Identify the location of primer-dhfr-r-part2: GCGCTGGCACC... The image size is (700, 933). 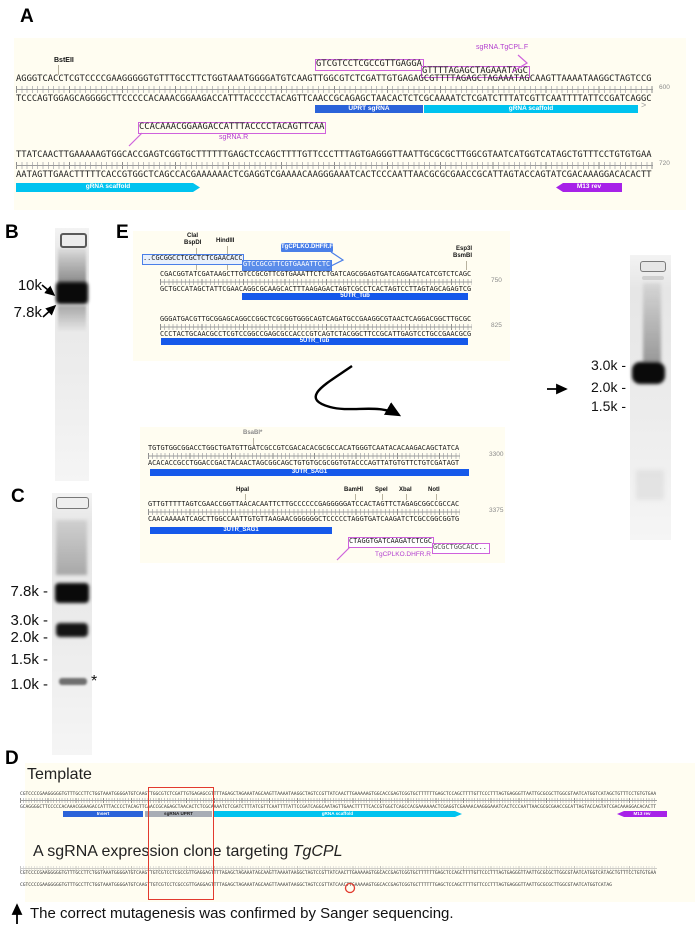
(461, 548).